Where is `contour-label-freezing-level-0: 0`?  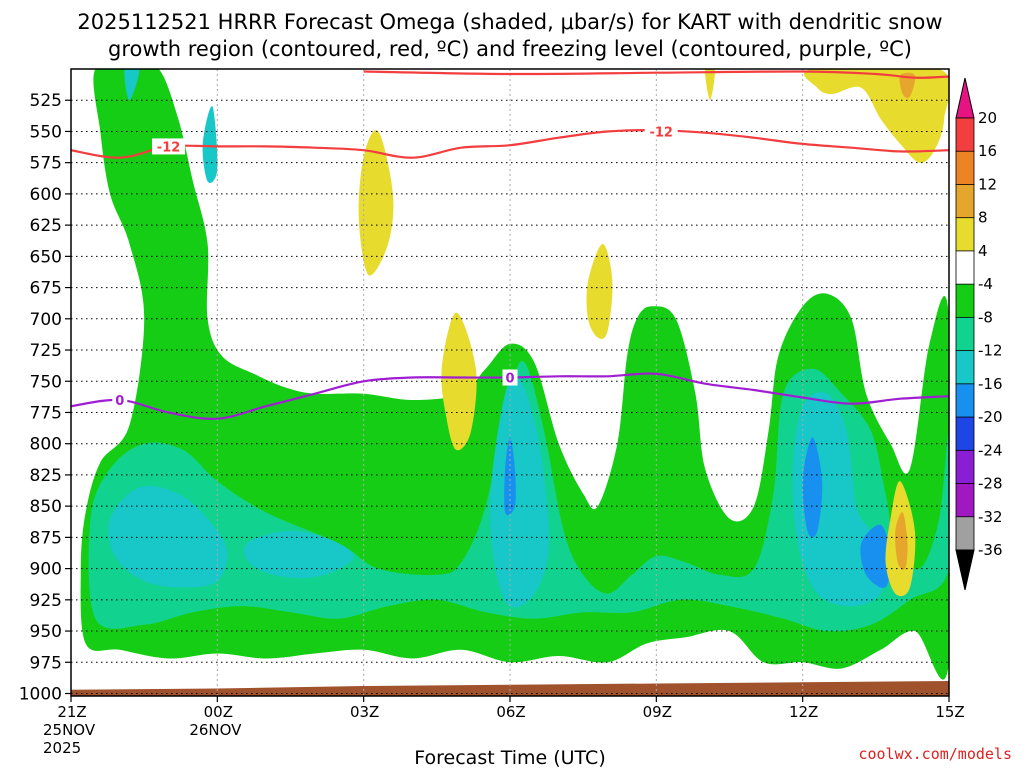
contour-label-freezing-level-0: 0 is located at coordinates (119, 401).